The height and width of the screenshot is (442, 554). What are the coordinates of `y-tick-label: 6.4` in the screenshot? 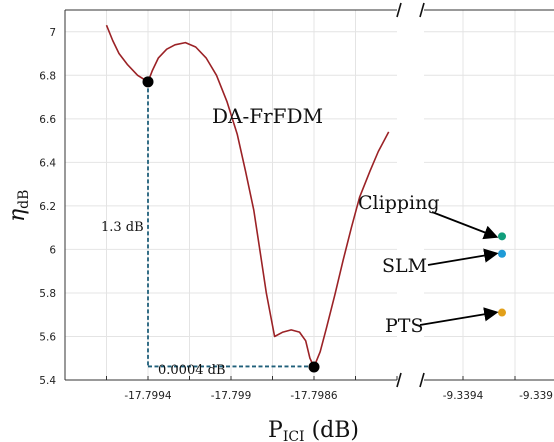 It's located at (47, 163).